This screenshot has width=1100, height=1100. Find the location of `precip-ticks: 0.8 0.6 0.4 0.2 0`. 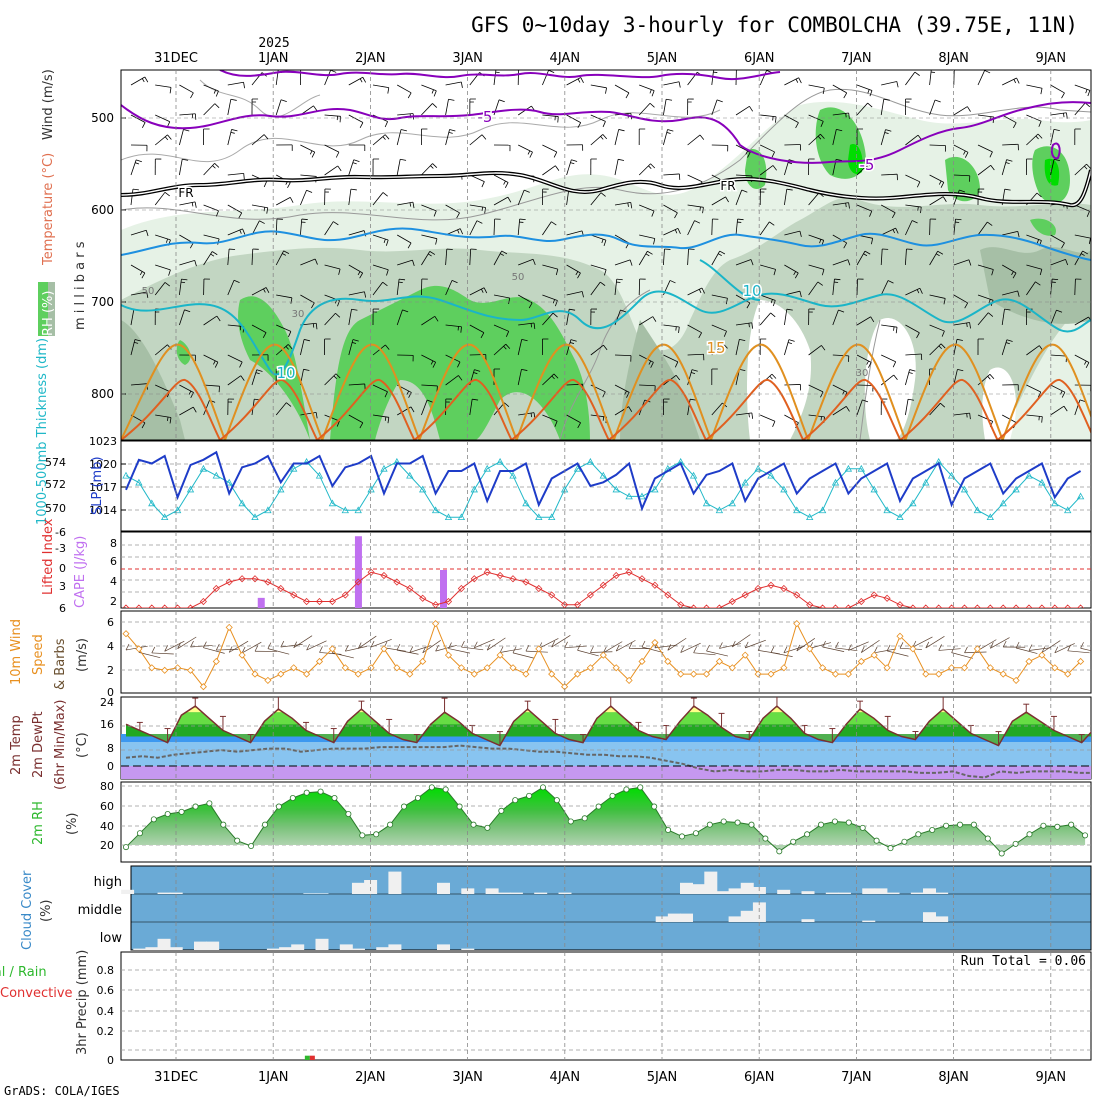

precip-ticks: 0.8 0.6 0.4 0.2 0 is located at coordinates (106, 1015).